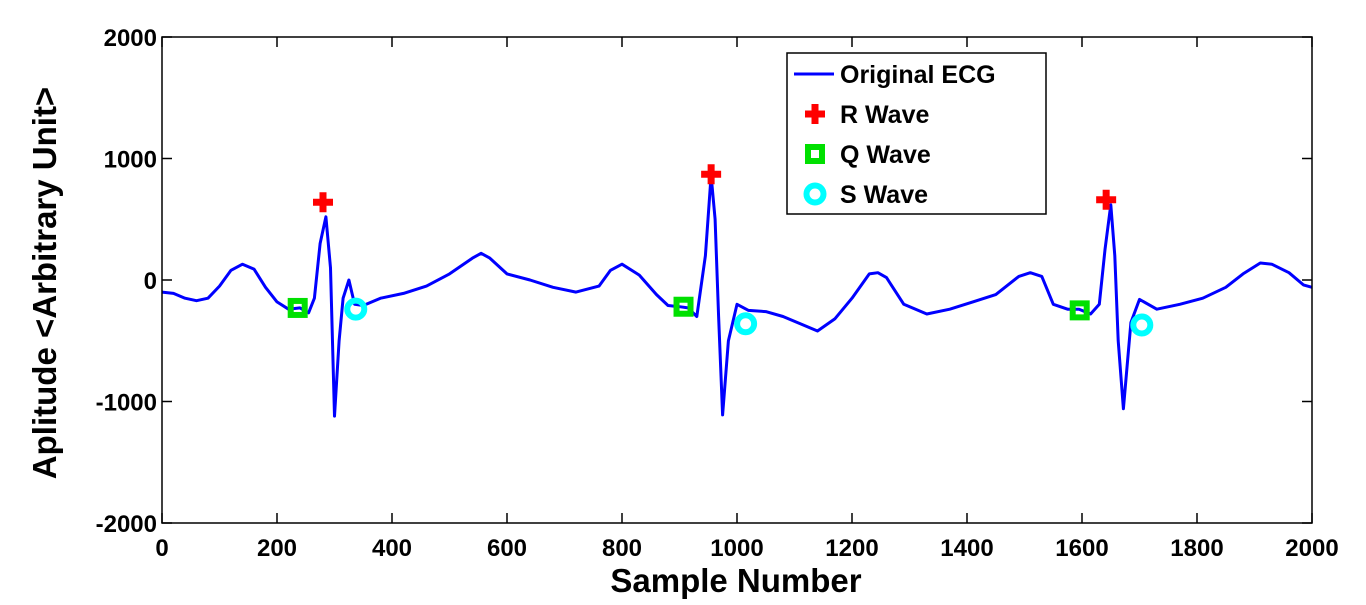  I want to click on x-tick-label: 1200, so click(851, 548).